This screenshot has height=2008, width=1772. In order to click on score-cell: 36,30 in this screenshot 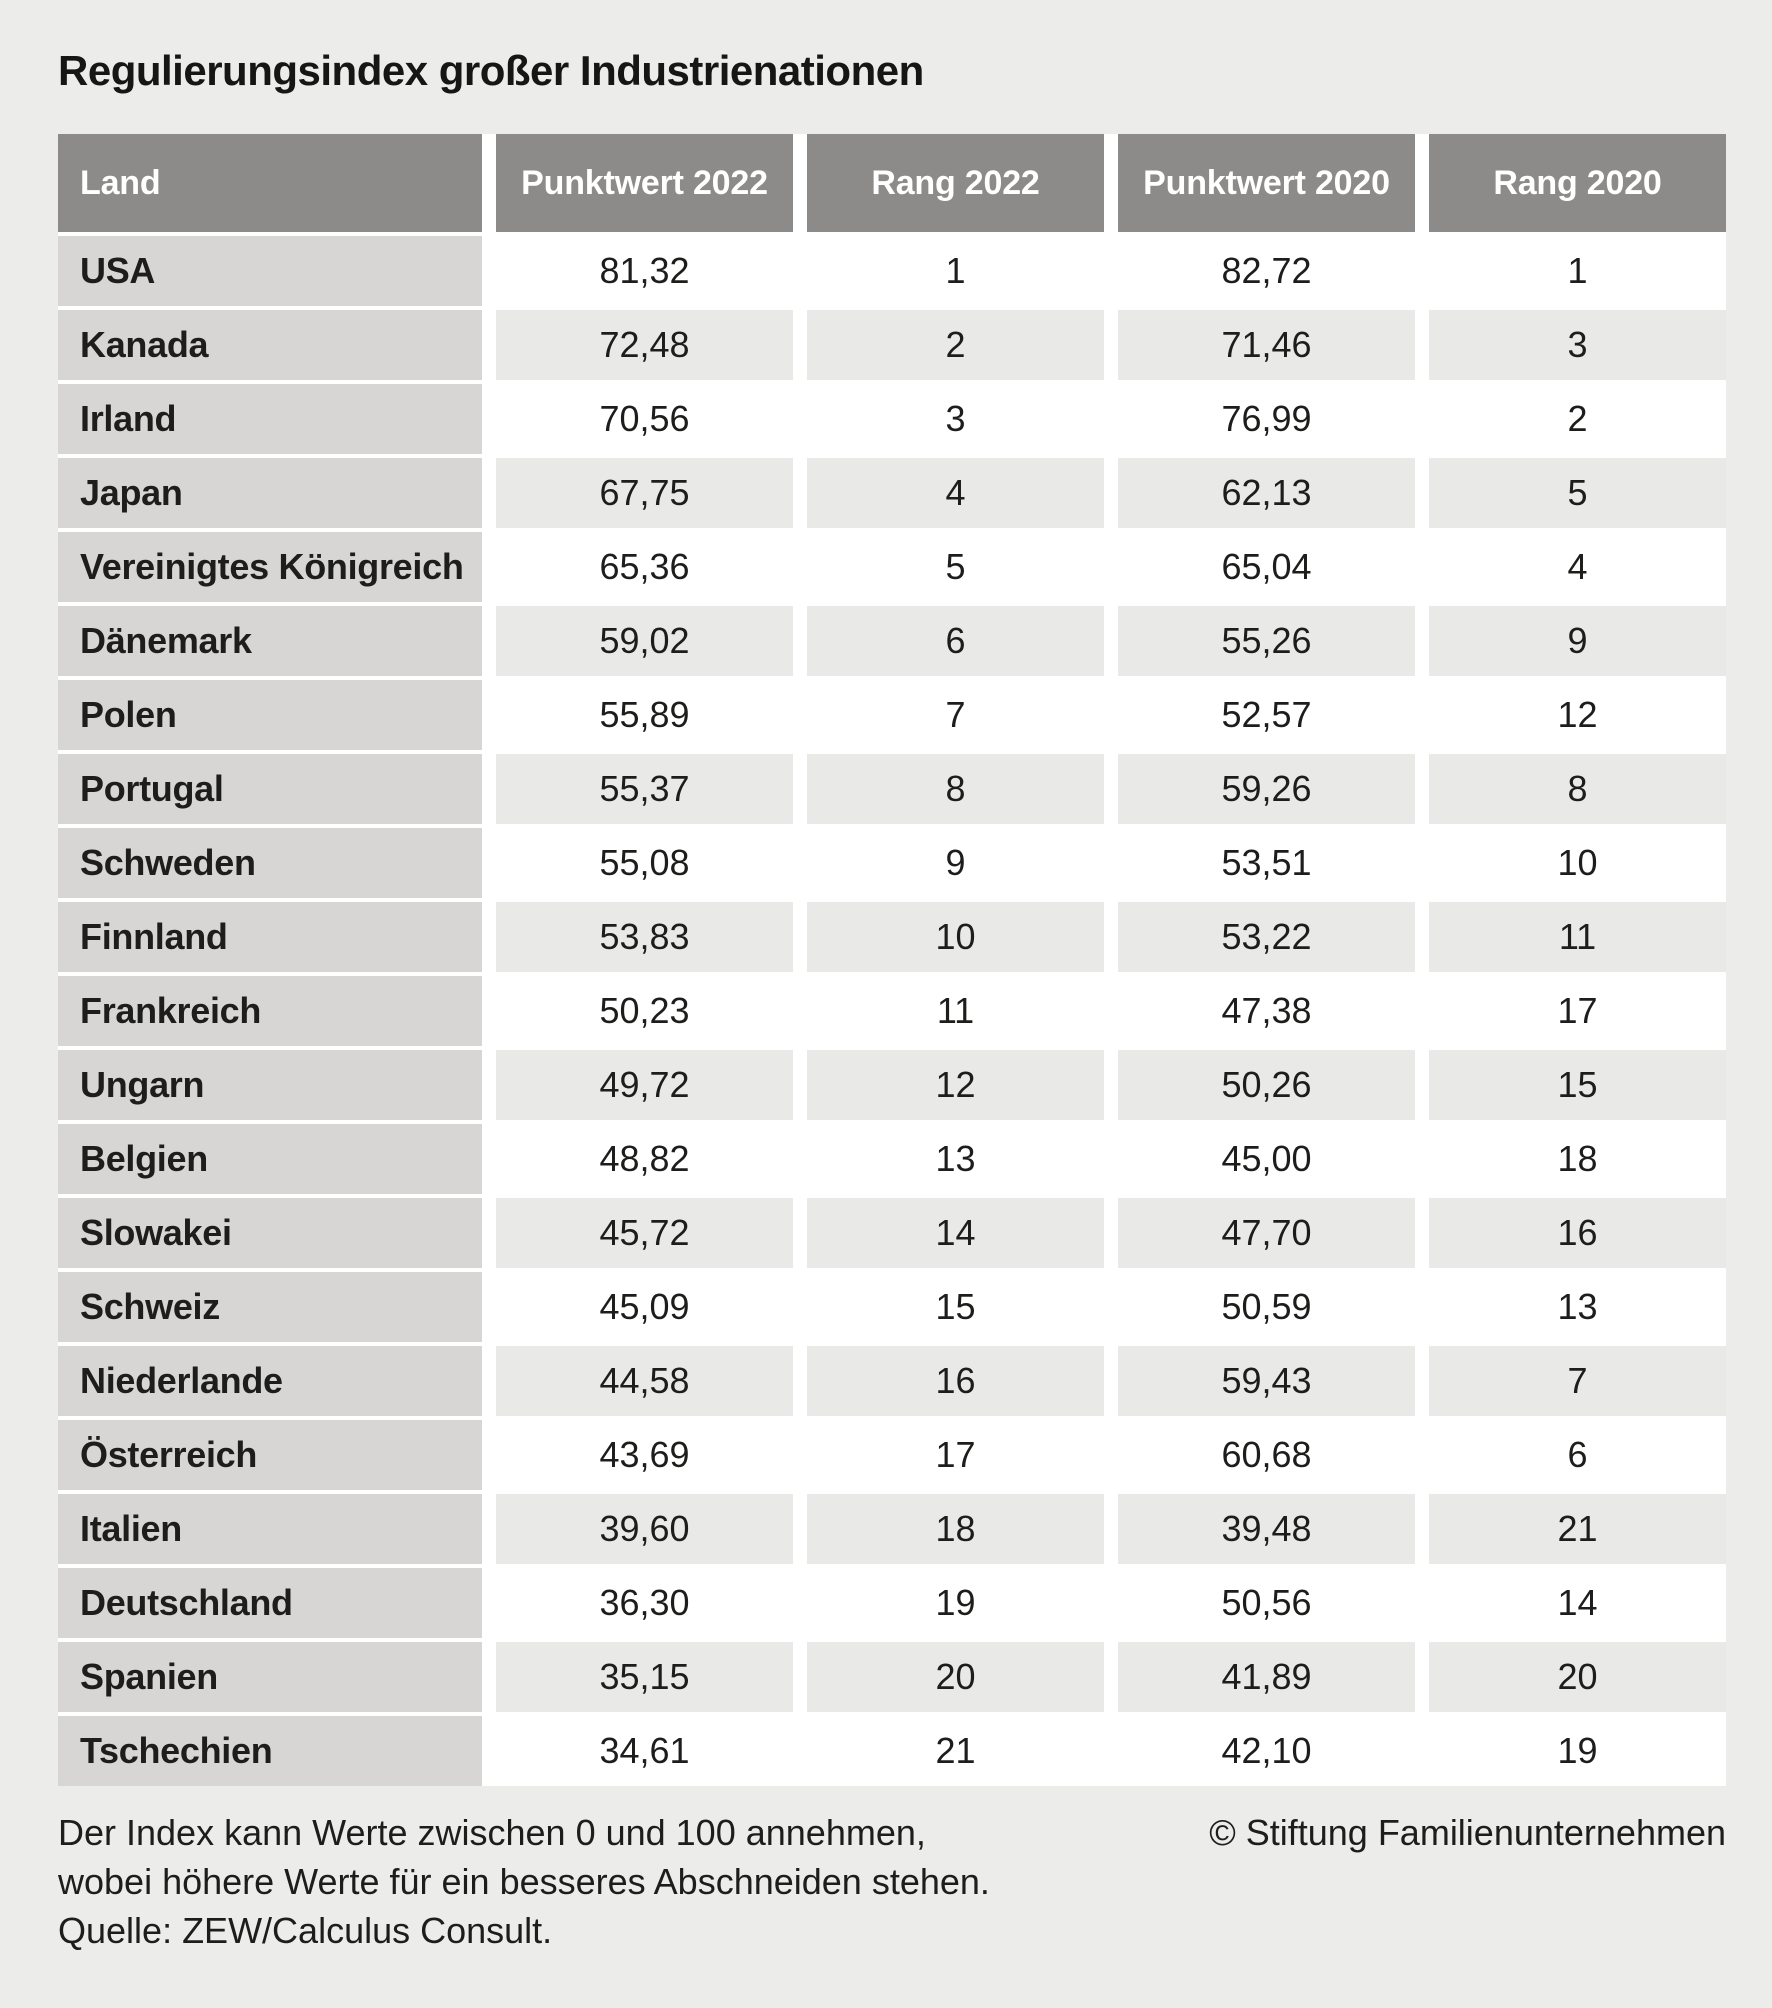, I will do `click(644, 1603)`.